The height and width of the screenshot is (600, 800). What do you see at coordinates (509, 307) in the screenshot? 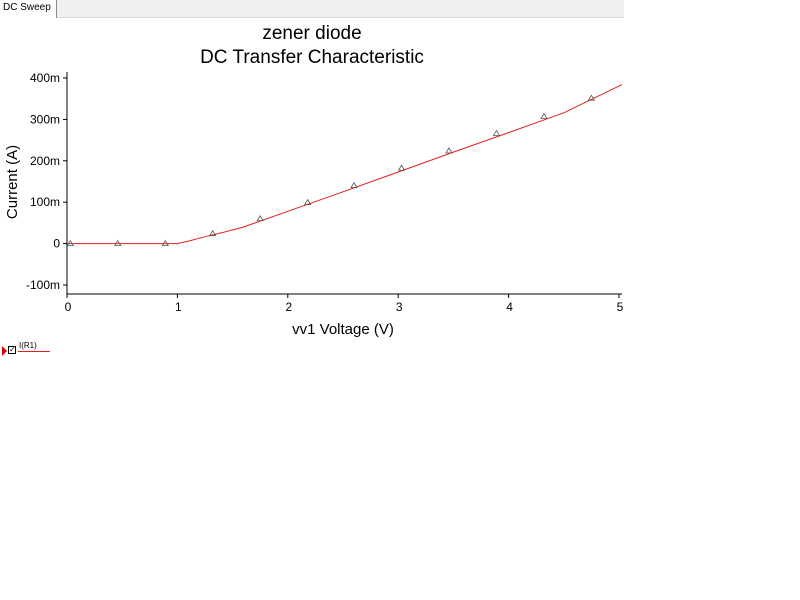
I see `x-tick-label: 4` at bounding box center [509, 307].